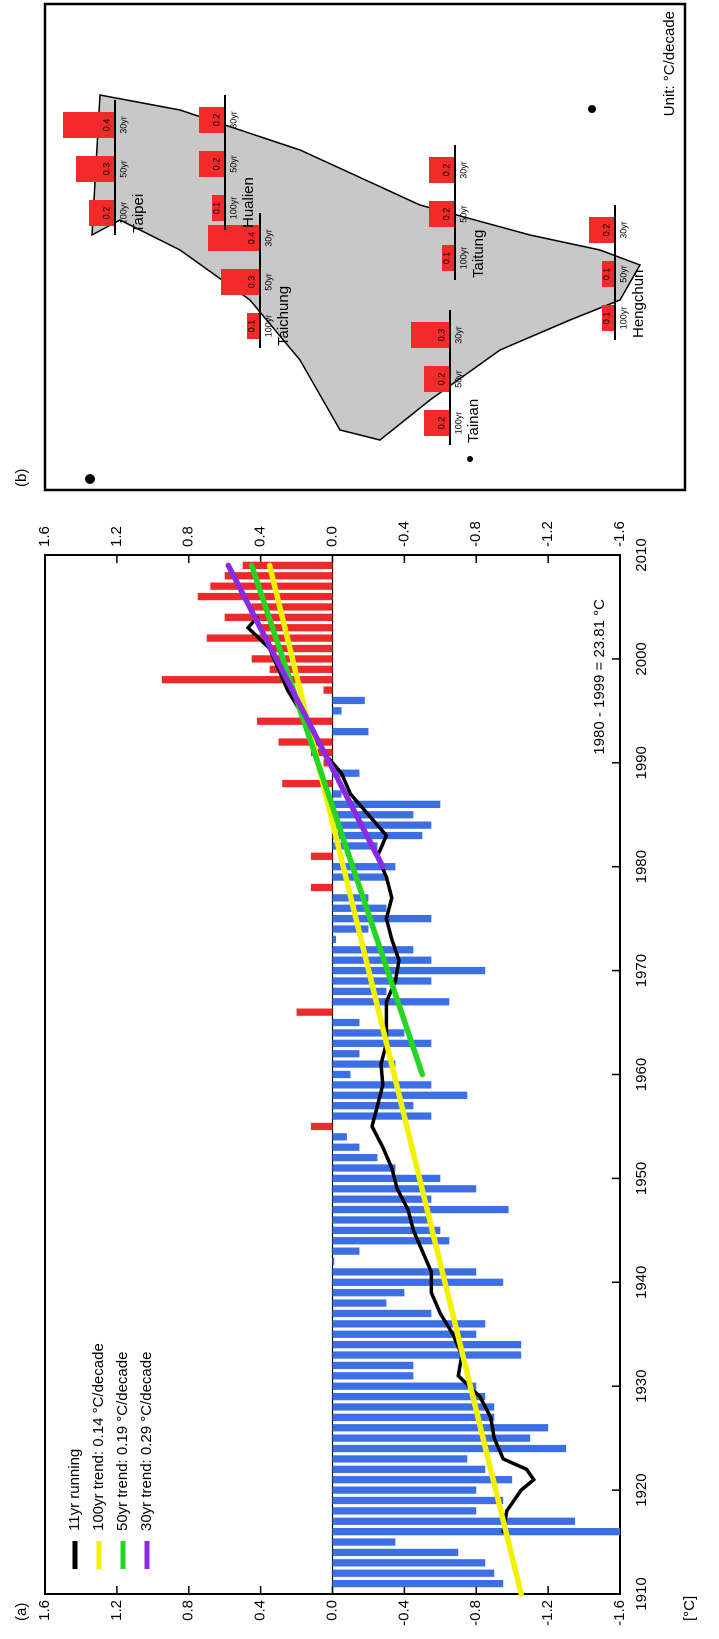 The width and height of the screenshot is (719, 1639). Describe the element at coordinates (641, 762) in the screenshot. I see `x-tick-label: 1990` at that location.